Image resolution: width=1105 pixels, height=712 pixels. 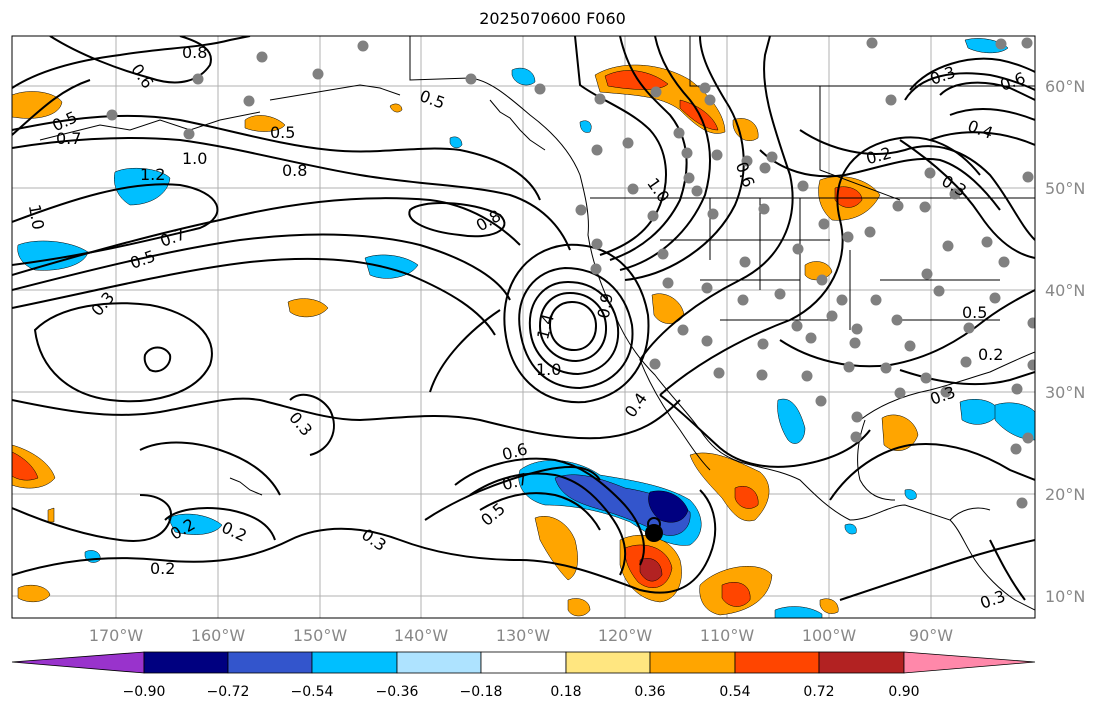 What do you see at coordinates (1065, 290) in the screenshot?
I see `latitude-label: 40°N` at bounding box center [1065, 290].